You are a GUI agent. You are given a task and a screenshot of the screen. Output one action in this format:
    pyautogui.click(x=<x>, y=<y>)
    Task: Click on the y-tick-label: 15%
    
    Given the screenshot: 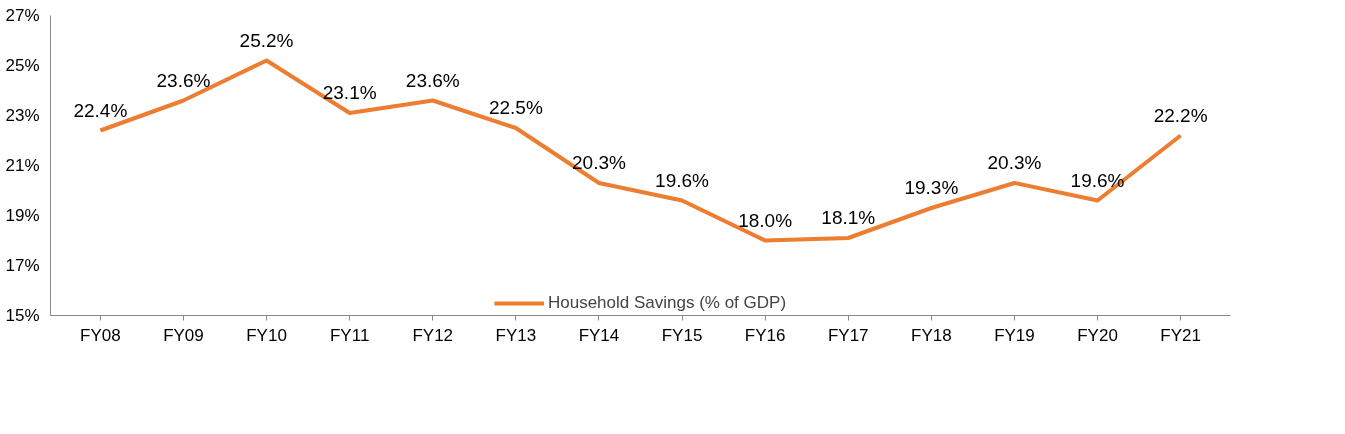 What is the action you would take?
    pyautogui.click(x=22, y=315)
    